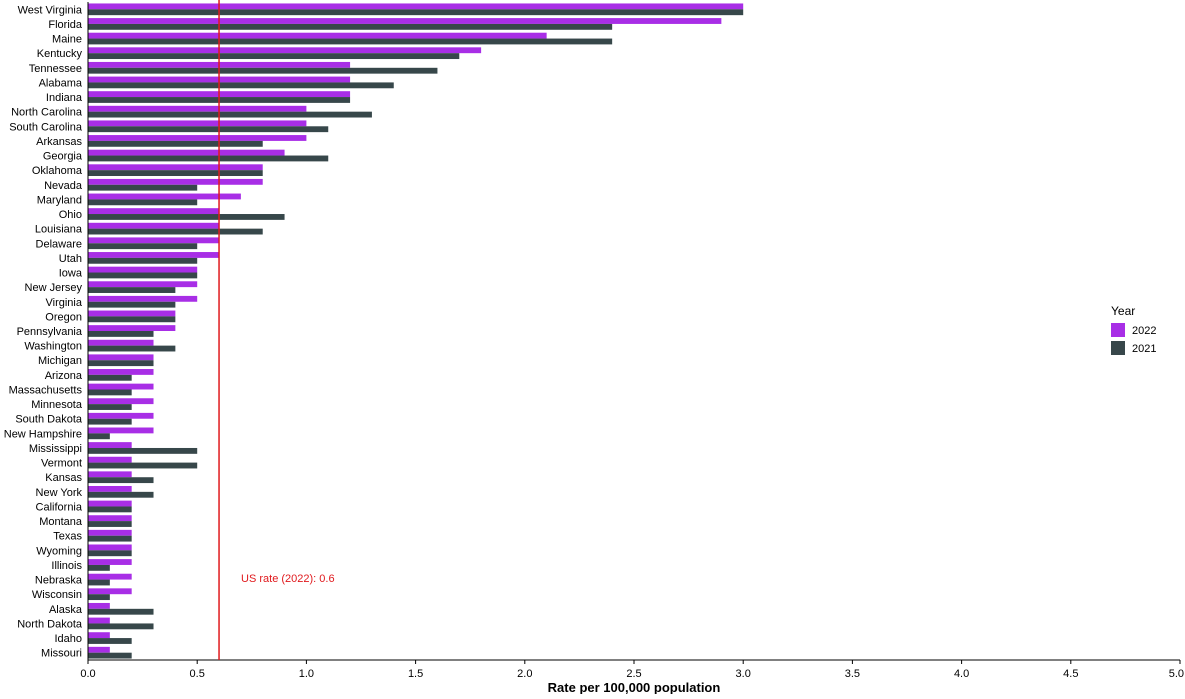  Describe the element at coordinates (99, 582) in the screenshot. I see `bar-2021-nebraska` at that location.